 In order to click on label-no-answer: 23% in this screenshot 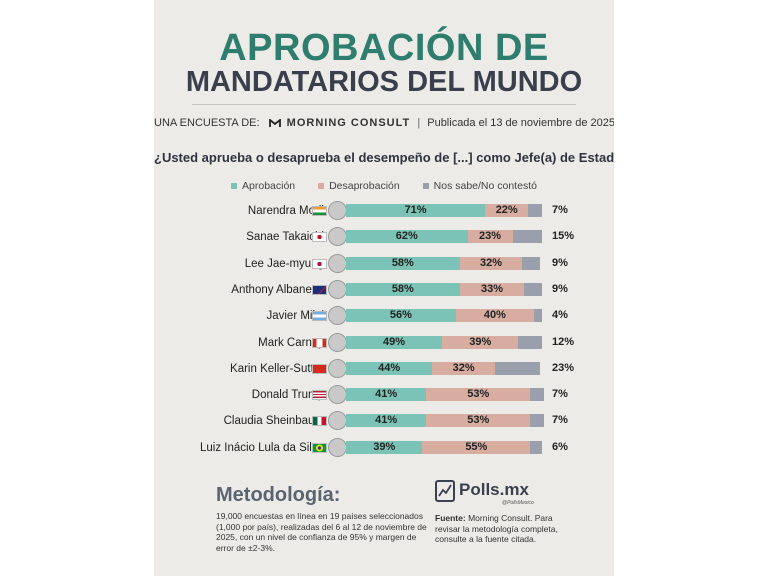, I will do `click(563, 368)`.